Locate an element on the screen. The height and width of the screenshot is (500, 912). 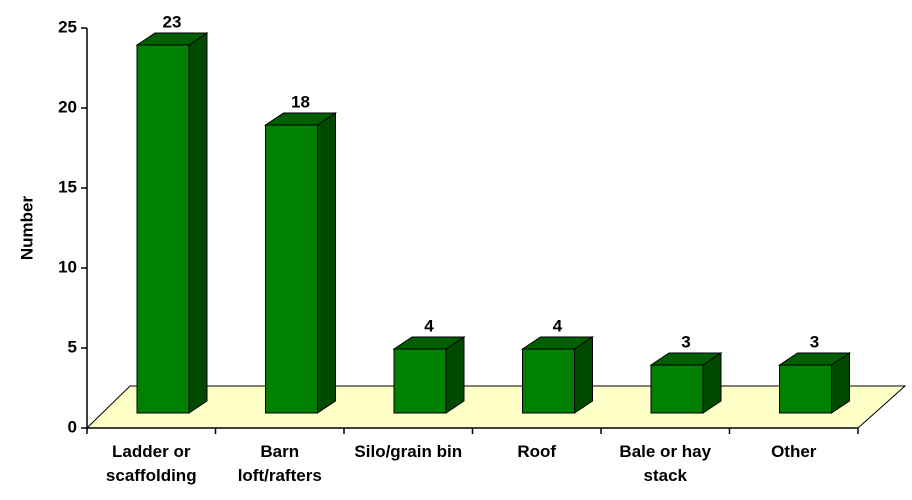
y-axis-label: Number is located at coordinates (26, 228).